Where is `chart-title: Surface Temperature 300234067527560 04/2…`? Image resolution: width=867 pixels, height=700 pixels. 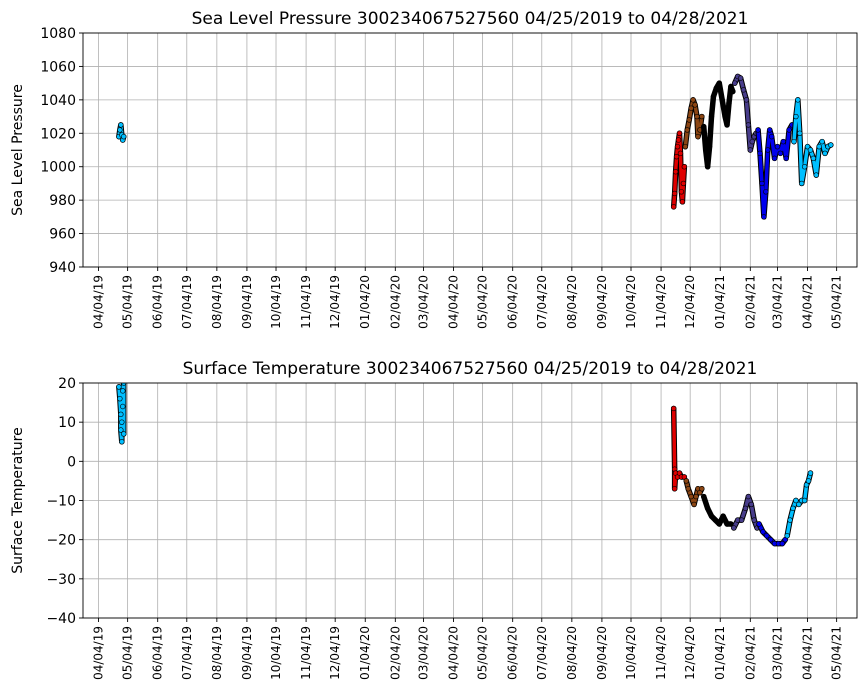
chart-title: Surface Temperature 300234067527560 04/2… is located at coordinates (470, 369).